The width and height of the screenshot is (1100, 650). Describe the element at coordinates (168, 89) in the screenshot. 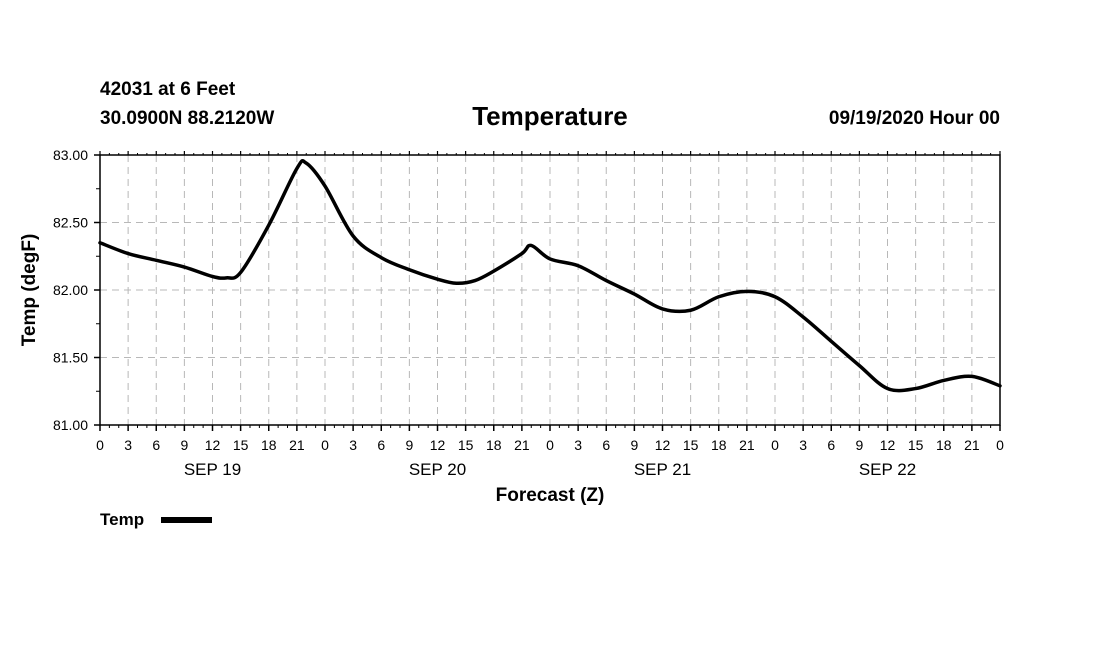

I see `station-label: 42031 at 6 Feet` at that location.